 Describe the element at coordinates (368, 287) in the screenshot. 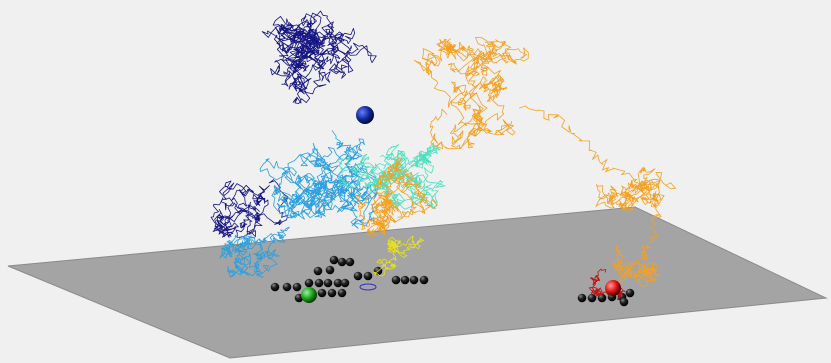

I see `ring-marker` at that location.